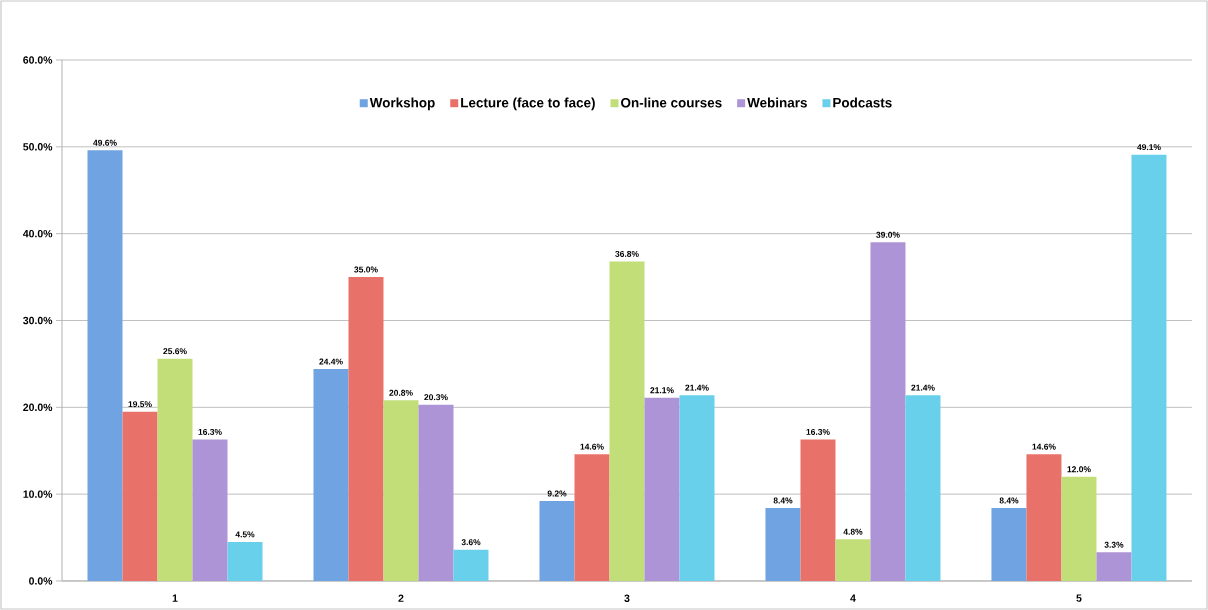 This screenshot has width=1208, height=610. What do you see at coordinates (853, 598) in the screenshot?
I see `x-tick-label: 4` at bounding box center [853, 598].